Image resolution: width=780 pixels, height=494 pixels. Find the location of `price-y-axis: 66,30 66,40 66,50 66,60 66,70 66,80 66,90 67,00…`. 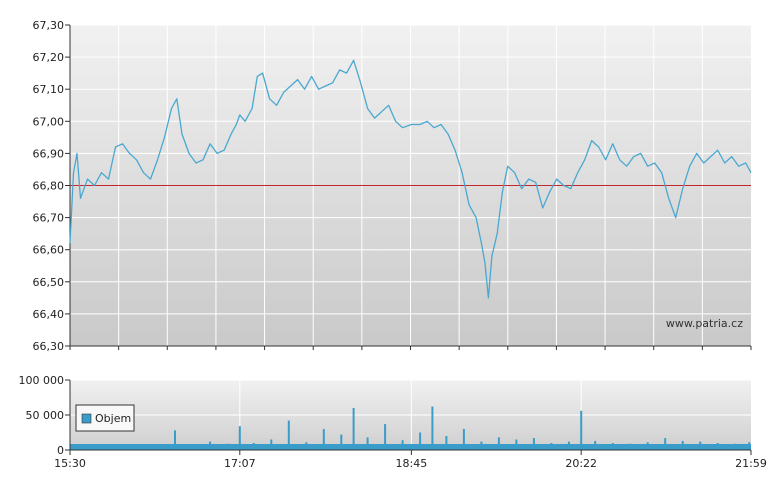

price-y-axis: 66,30 66,40 66,50 66,60 66,70 66,80 66,90 67,00… is located at coordinates (52, 186).